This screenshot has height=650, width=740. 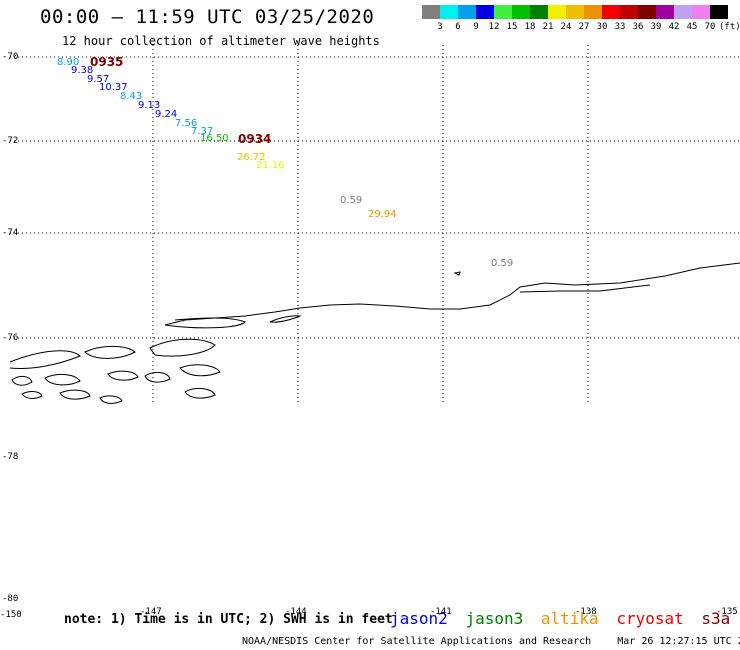 I want to click on wave-height-label: 16.50, so click(x=214, y=138).